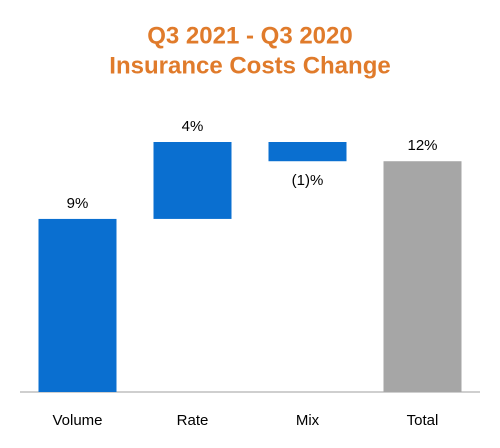 Image resolution: width=500 pixels, height=448 pixels. I want to click on x-tick-label: Volume, so click(77, 420).